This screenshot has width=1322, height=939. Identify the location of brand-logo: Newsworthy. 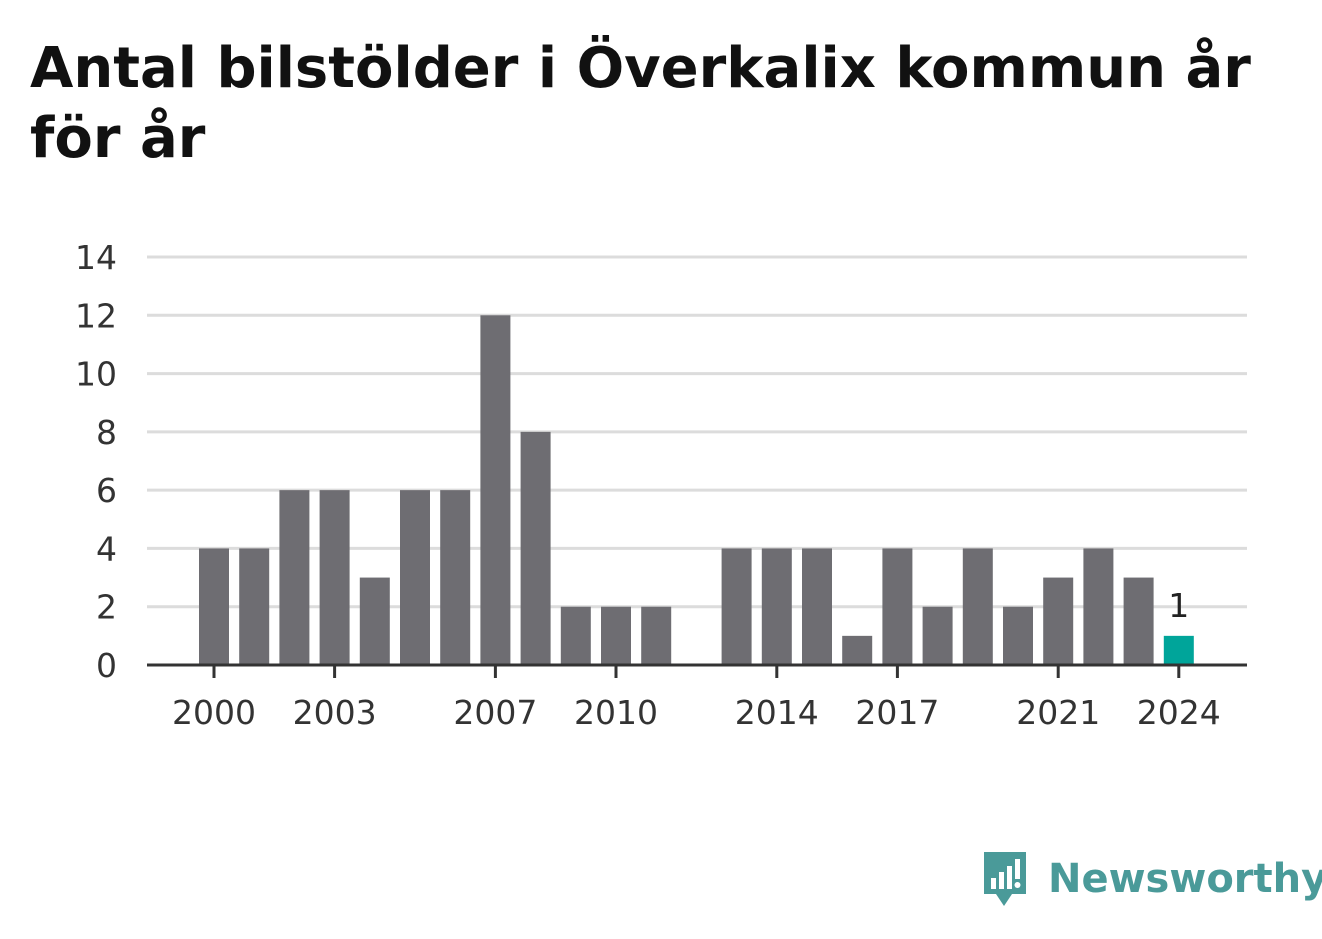
(1151, 879).